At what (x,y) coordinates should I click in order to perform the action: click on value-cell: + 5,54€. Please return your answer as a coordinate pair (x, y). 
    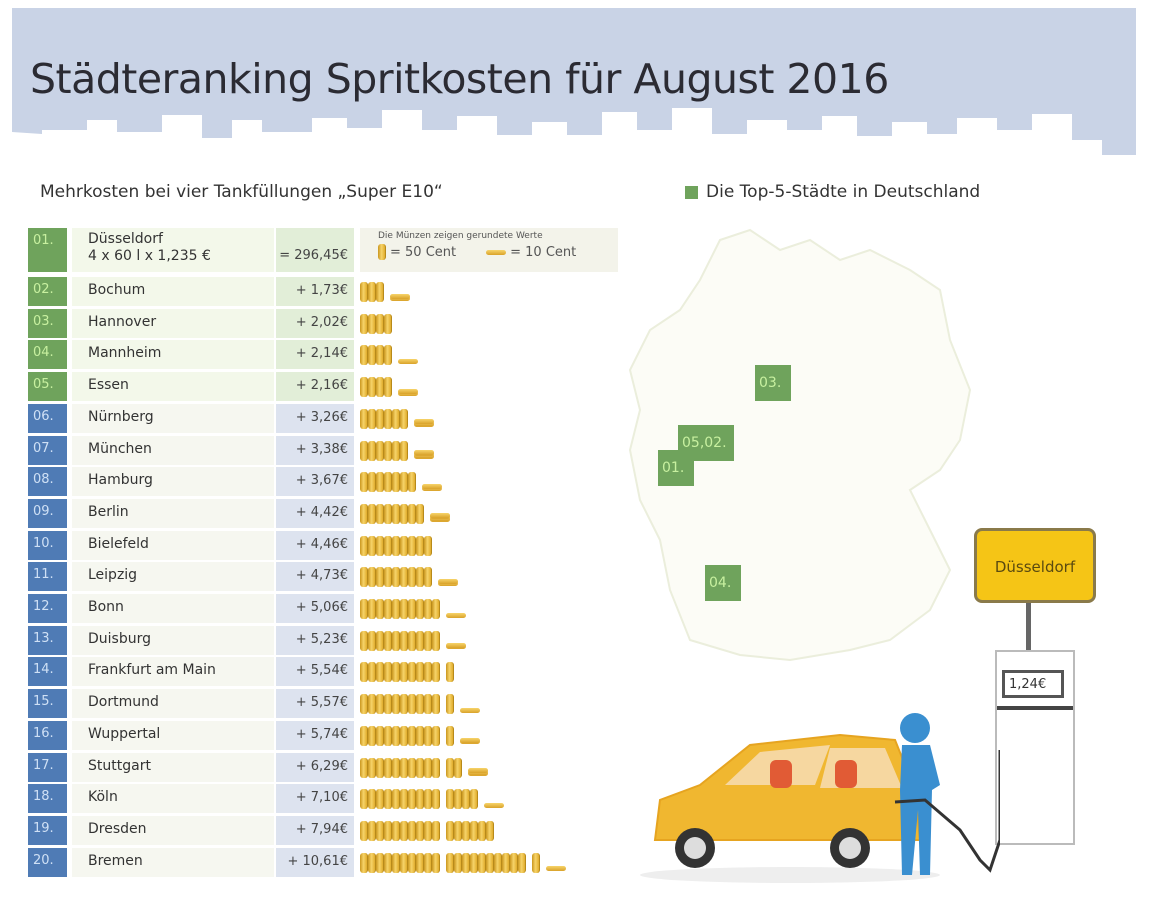
    Looking at the image, I should click on (315, 672).